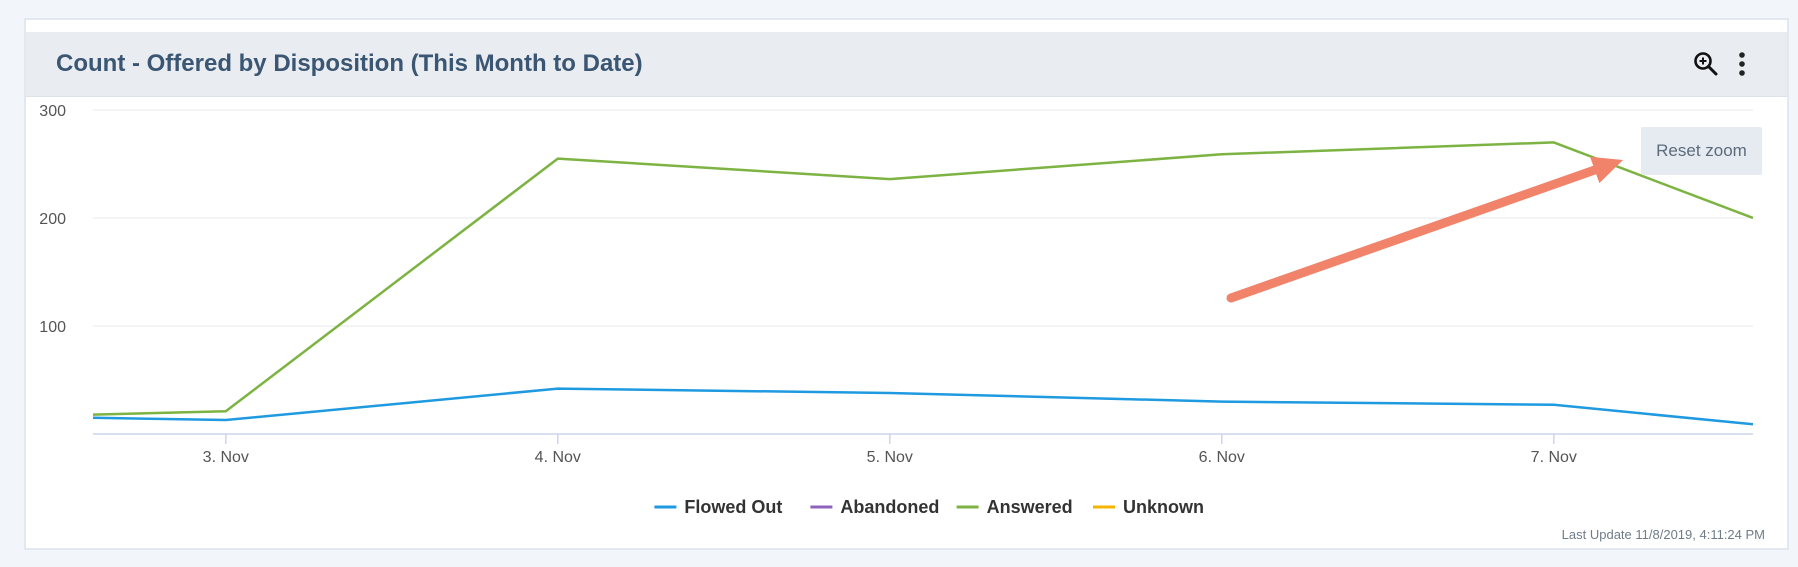 This screenshot has width=1798, height=567. What do you see at coordinates (1742, 64) in the screenshot?
I see `more-vertical-icon` at bounding box center [1742, 64].